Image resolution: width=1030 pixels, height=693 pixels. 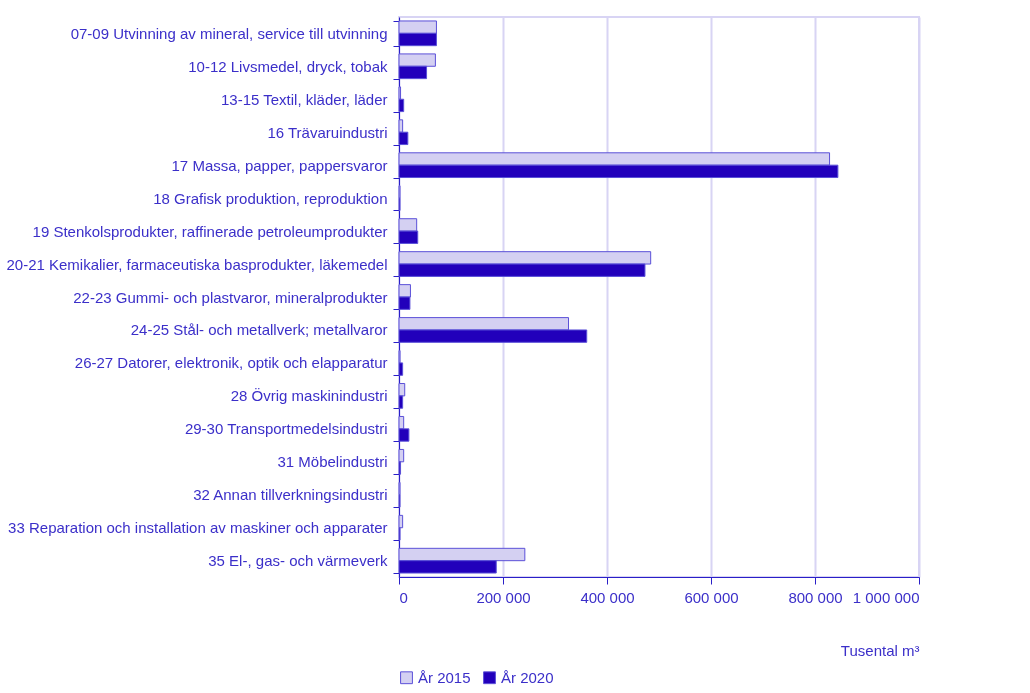 I want to click on y-tick-label: 13-15 Textil, kläder, läder, so click(x=304, y=99).